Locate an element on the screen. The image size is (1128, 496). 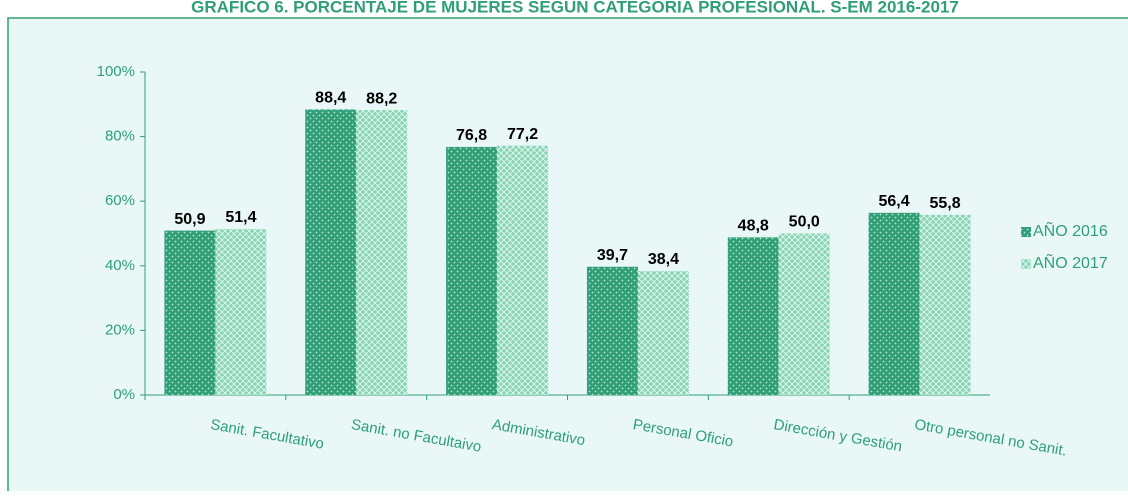
y-tick-label: 60% is located at coordinates (120, 200).